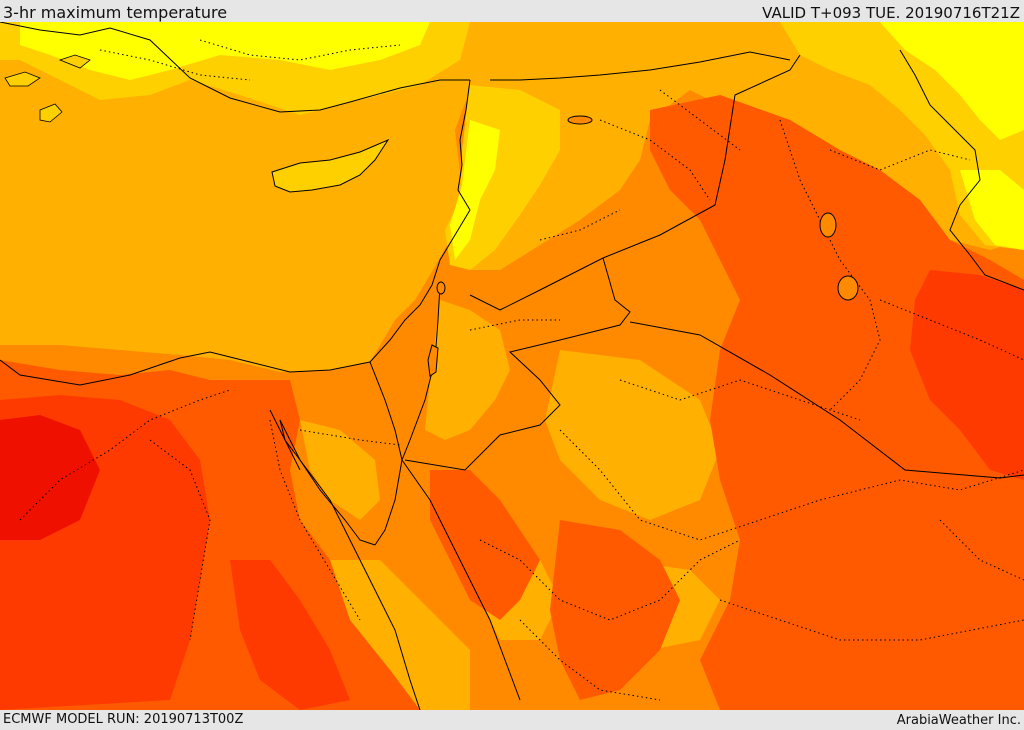 The height and width of the screenshot is (730, 1024). What do you see at coordinates (517, 364) in the screenshot?
I see `border-jordan-saudi` at bounding box center [517, 364].